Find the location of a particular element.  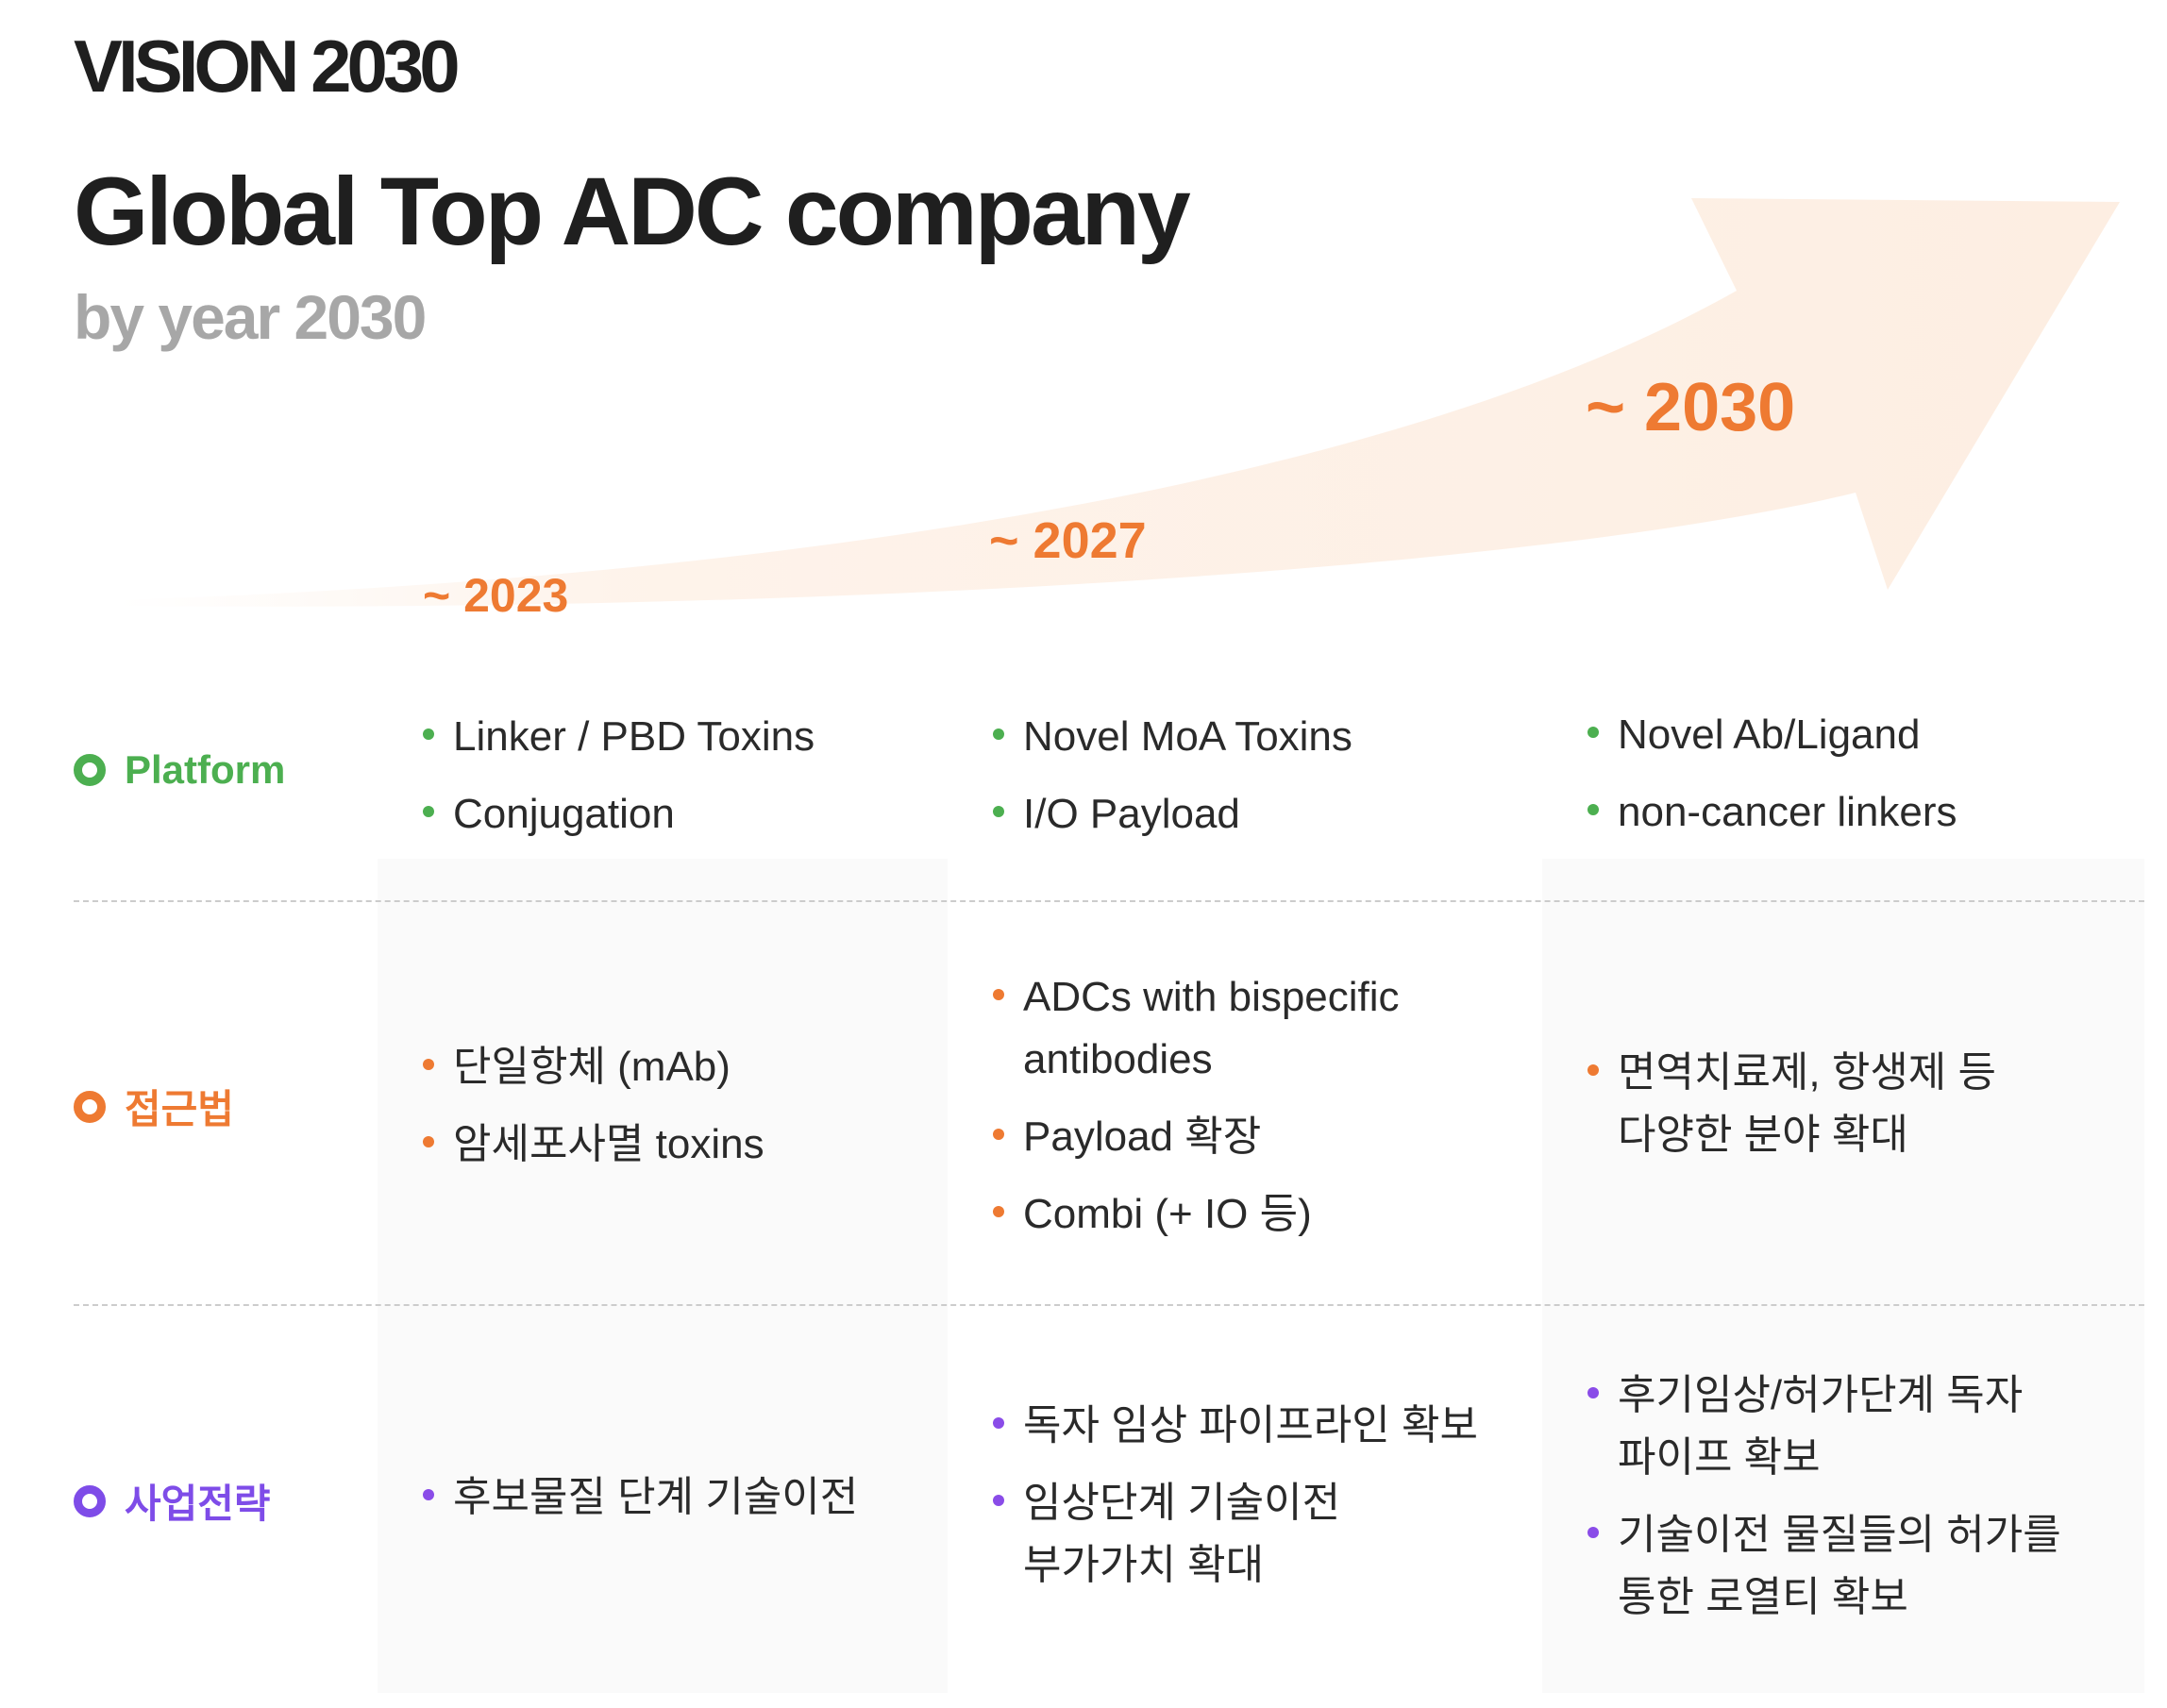

year-label-2023: ~ 2023 is located at coordinates (496, 595).